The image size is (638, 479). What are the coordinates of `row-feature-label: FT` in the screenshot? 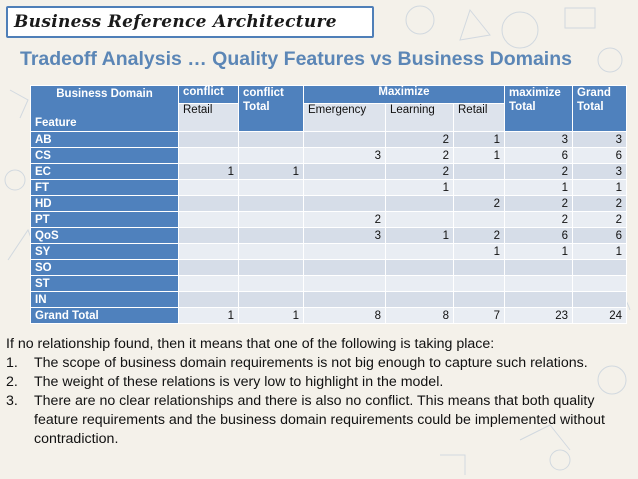 It's located at (104, 187).